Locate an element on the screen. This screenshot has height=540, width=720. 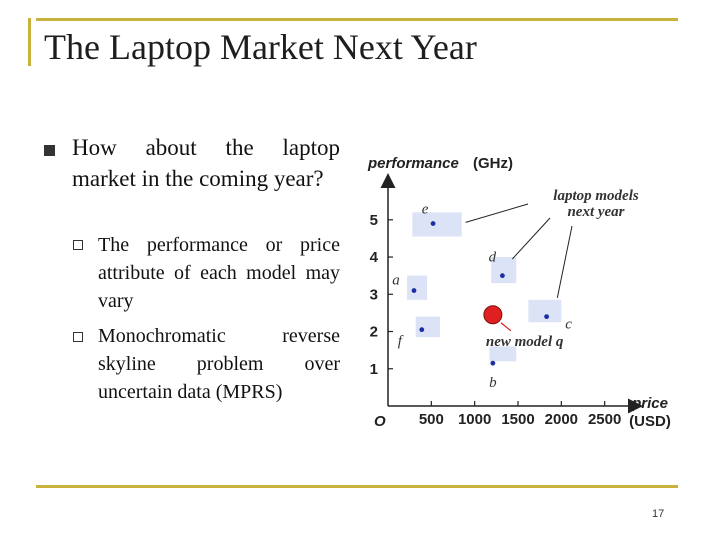
model-point-b is located at coordinates (493, 363).